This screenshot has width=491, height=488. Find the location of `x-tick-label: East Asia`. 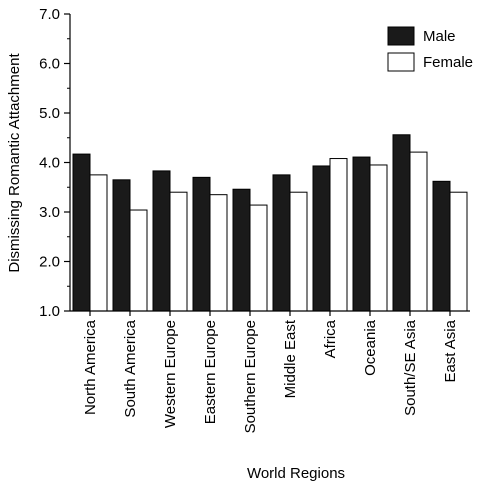

x-tick-label: East Asia is located at coordinates (450, 350).